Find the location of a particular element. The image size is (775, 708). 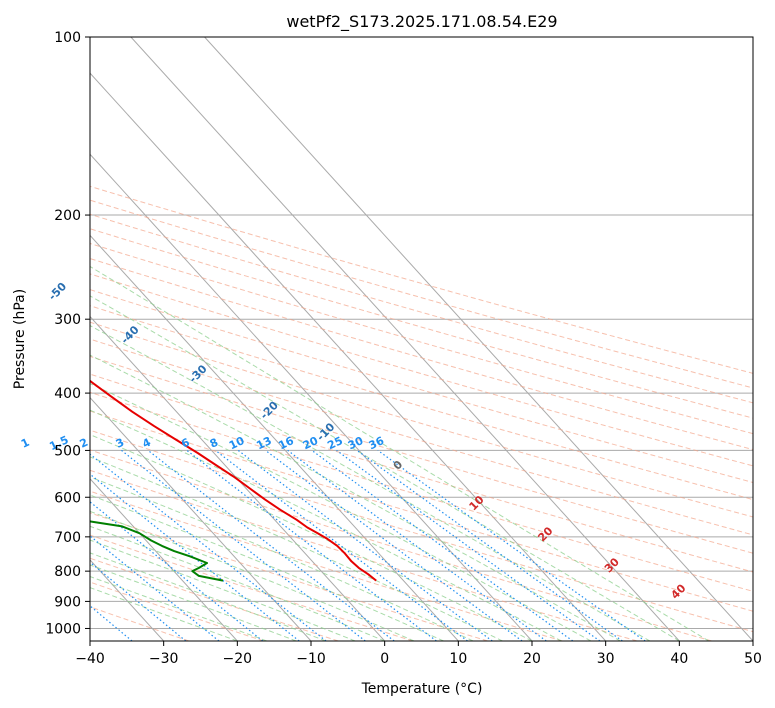

mixing-ratio-label: 10 is located at coordinates (237, 443).